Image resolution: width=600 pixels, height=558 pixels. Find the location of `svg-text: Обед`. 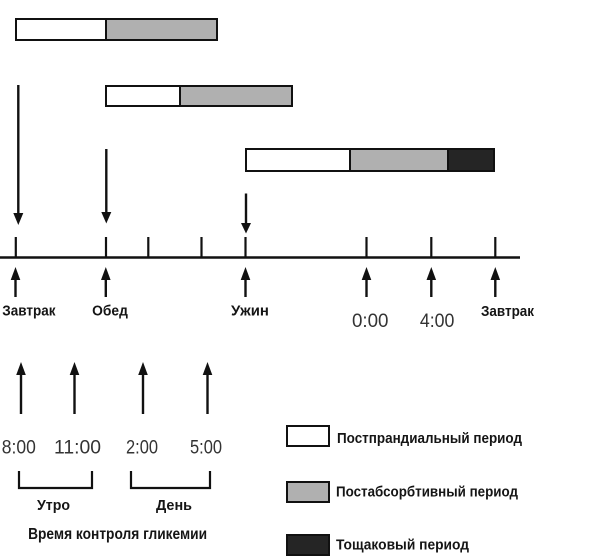

svg-text: Обед is located at coordinates (110, 312).